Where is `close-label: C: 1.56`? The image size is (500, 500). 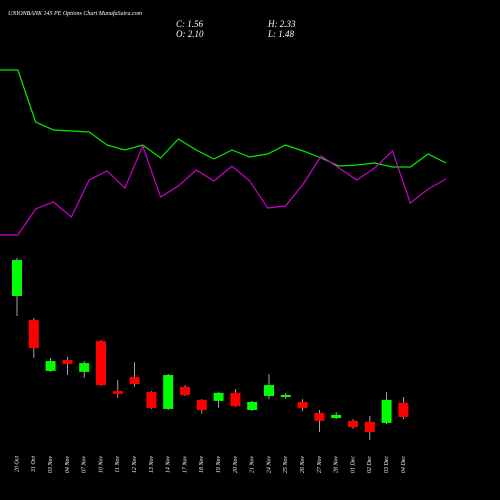
close-label: C: 1.56 is located at coordinates (190, 24).